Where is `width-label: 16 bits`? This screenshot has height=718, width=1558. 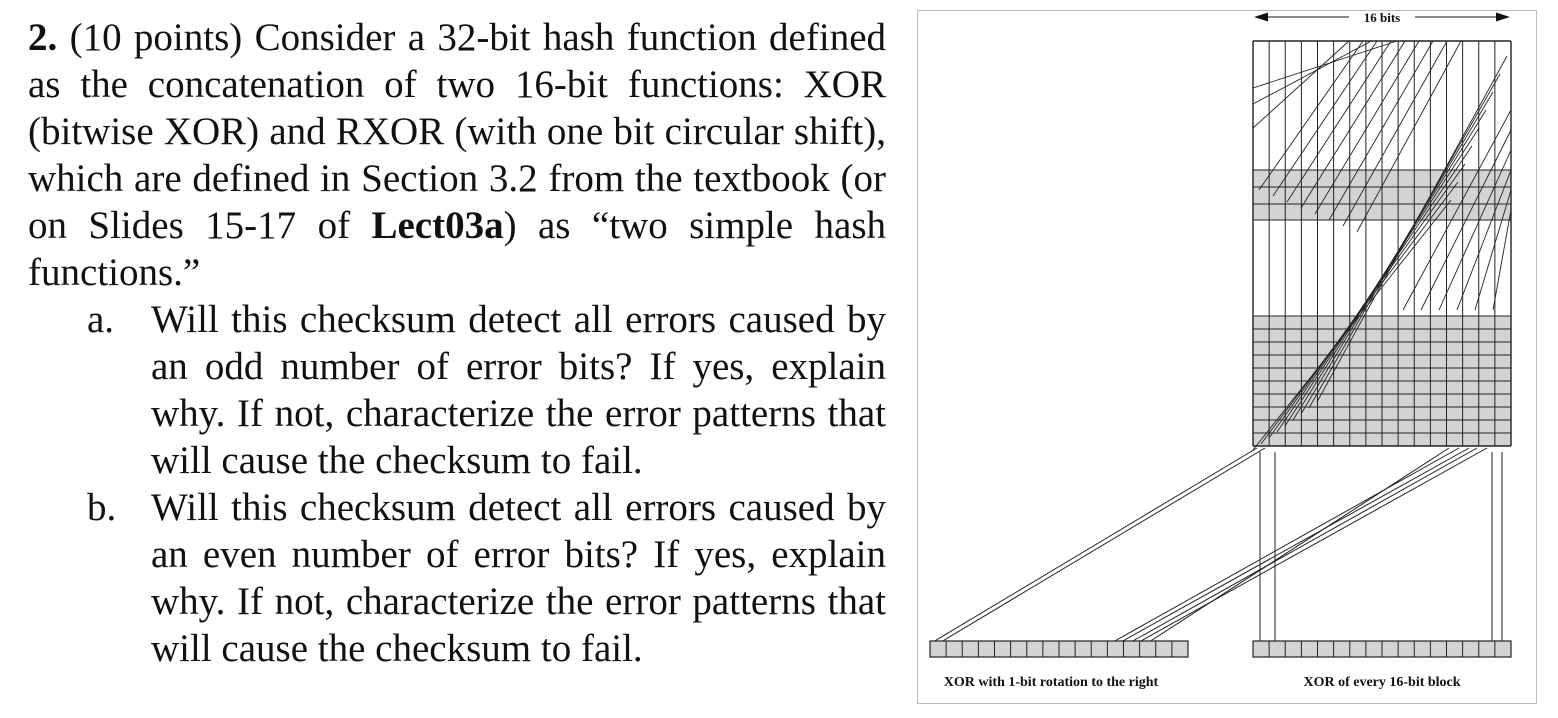 width-label: 16 bits is located at coordinates (1382, 17).